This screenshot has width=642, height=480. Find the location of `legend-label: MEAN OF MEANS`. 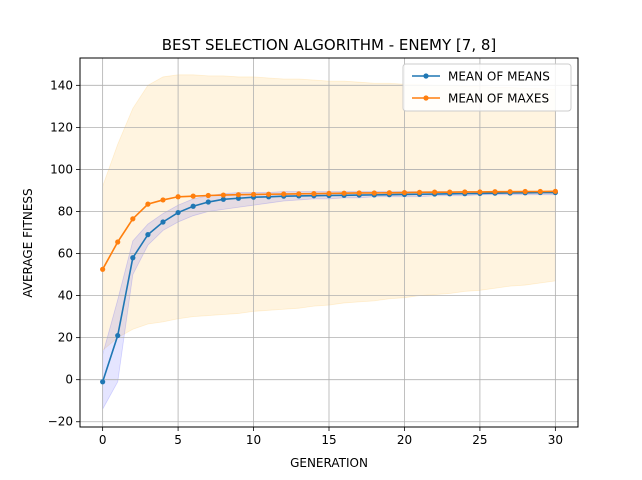

legend-label: MEAN OF MEANS is located at coordinates (499, 77).